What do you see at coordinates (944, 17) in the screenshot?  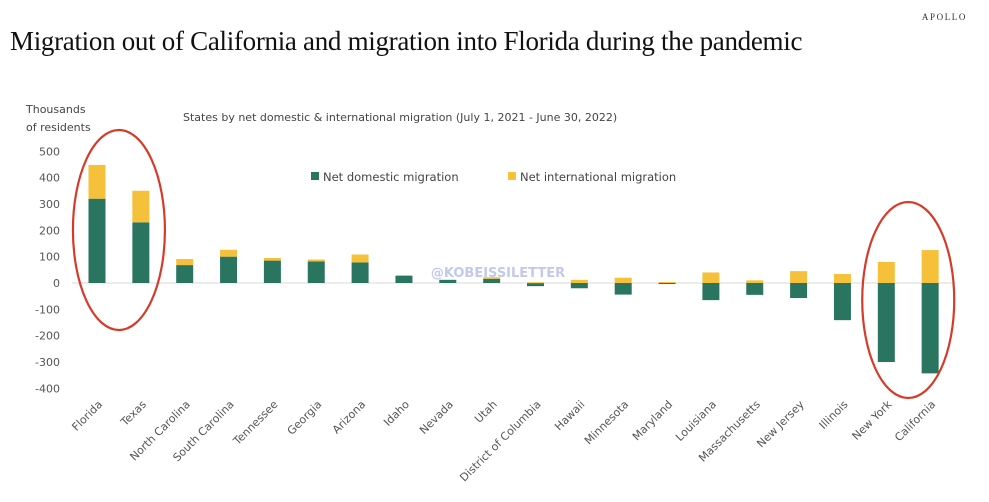 I see `brand-logo: APOLLO` at bounding box center [944, 17].